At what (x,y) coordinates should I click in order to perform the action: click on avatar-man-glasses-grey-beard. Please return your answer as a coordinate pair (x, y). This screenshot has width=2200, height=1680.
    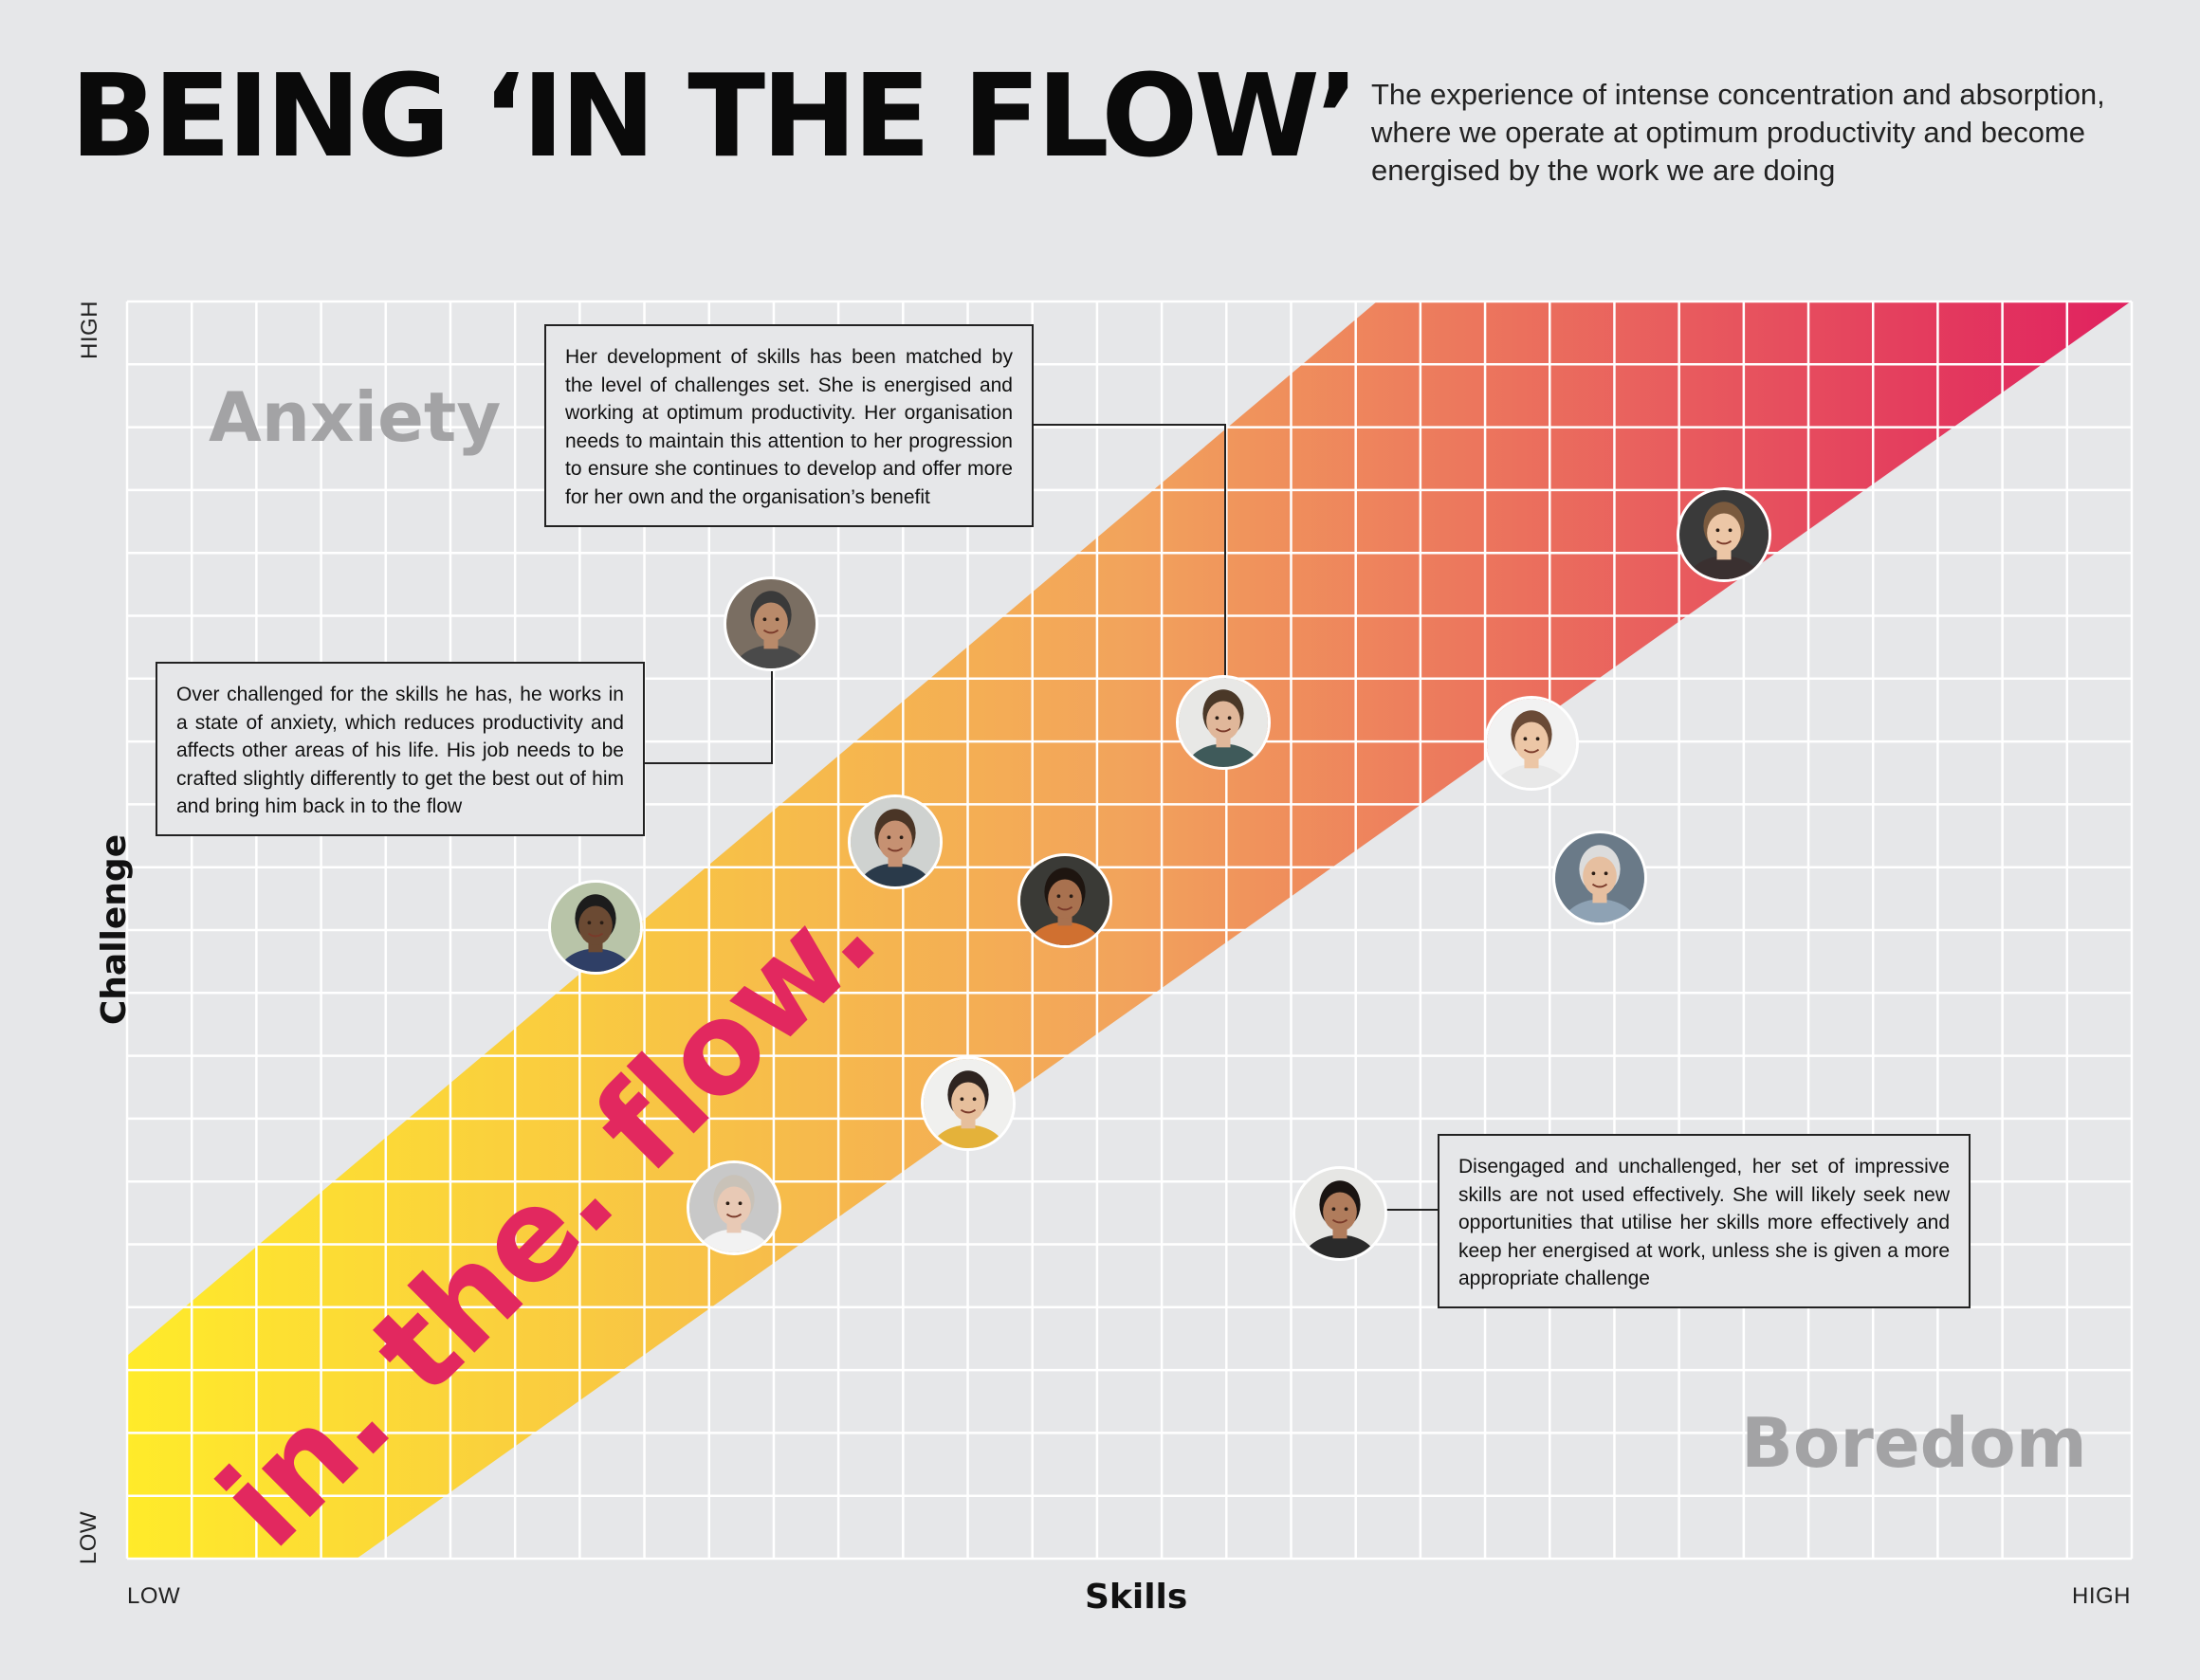
    Looking at the image, I should click on (771, 624).